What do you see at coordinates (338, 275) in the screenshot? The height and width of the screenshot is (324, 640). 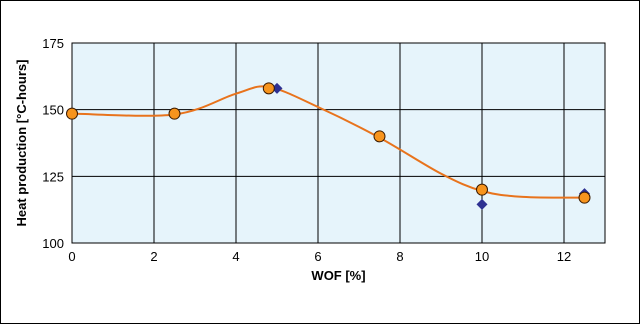 I see `x-axis-title: WOF [%]` at bounding box center [338, 275].